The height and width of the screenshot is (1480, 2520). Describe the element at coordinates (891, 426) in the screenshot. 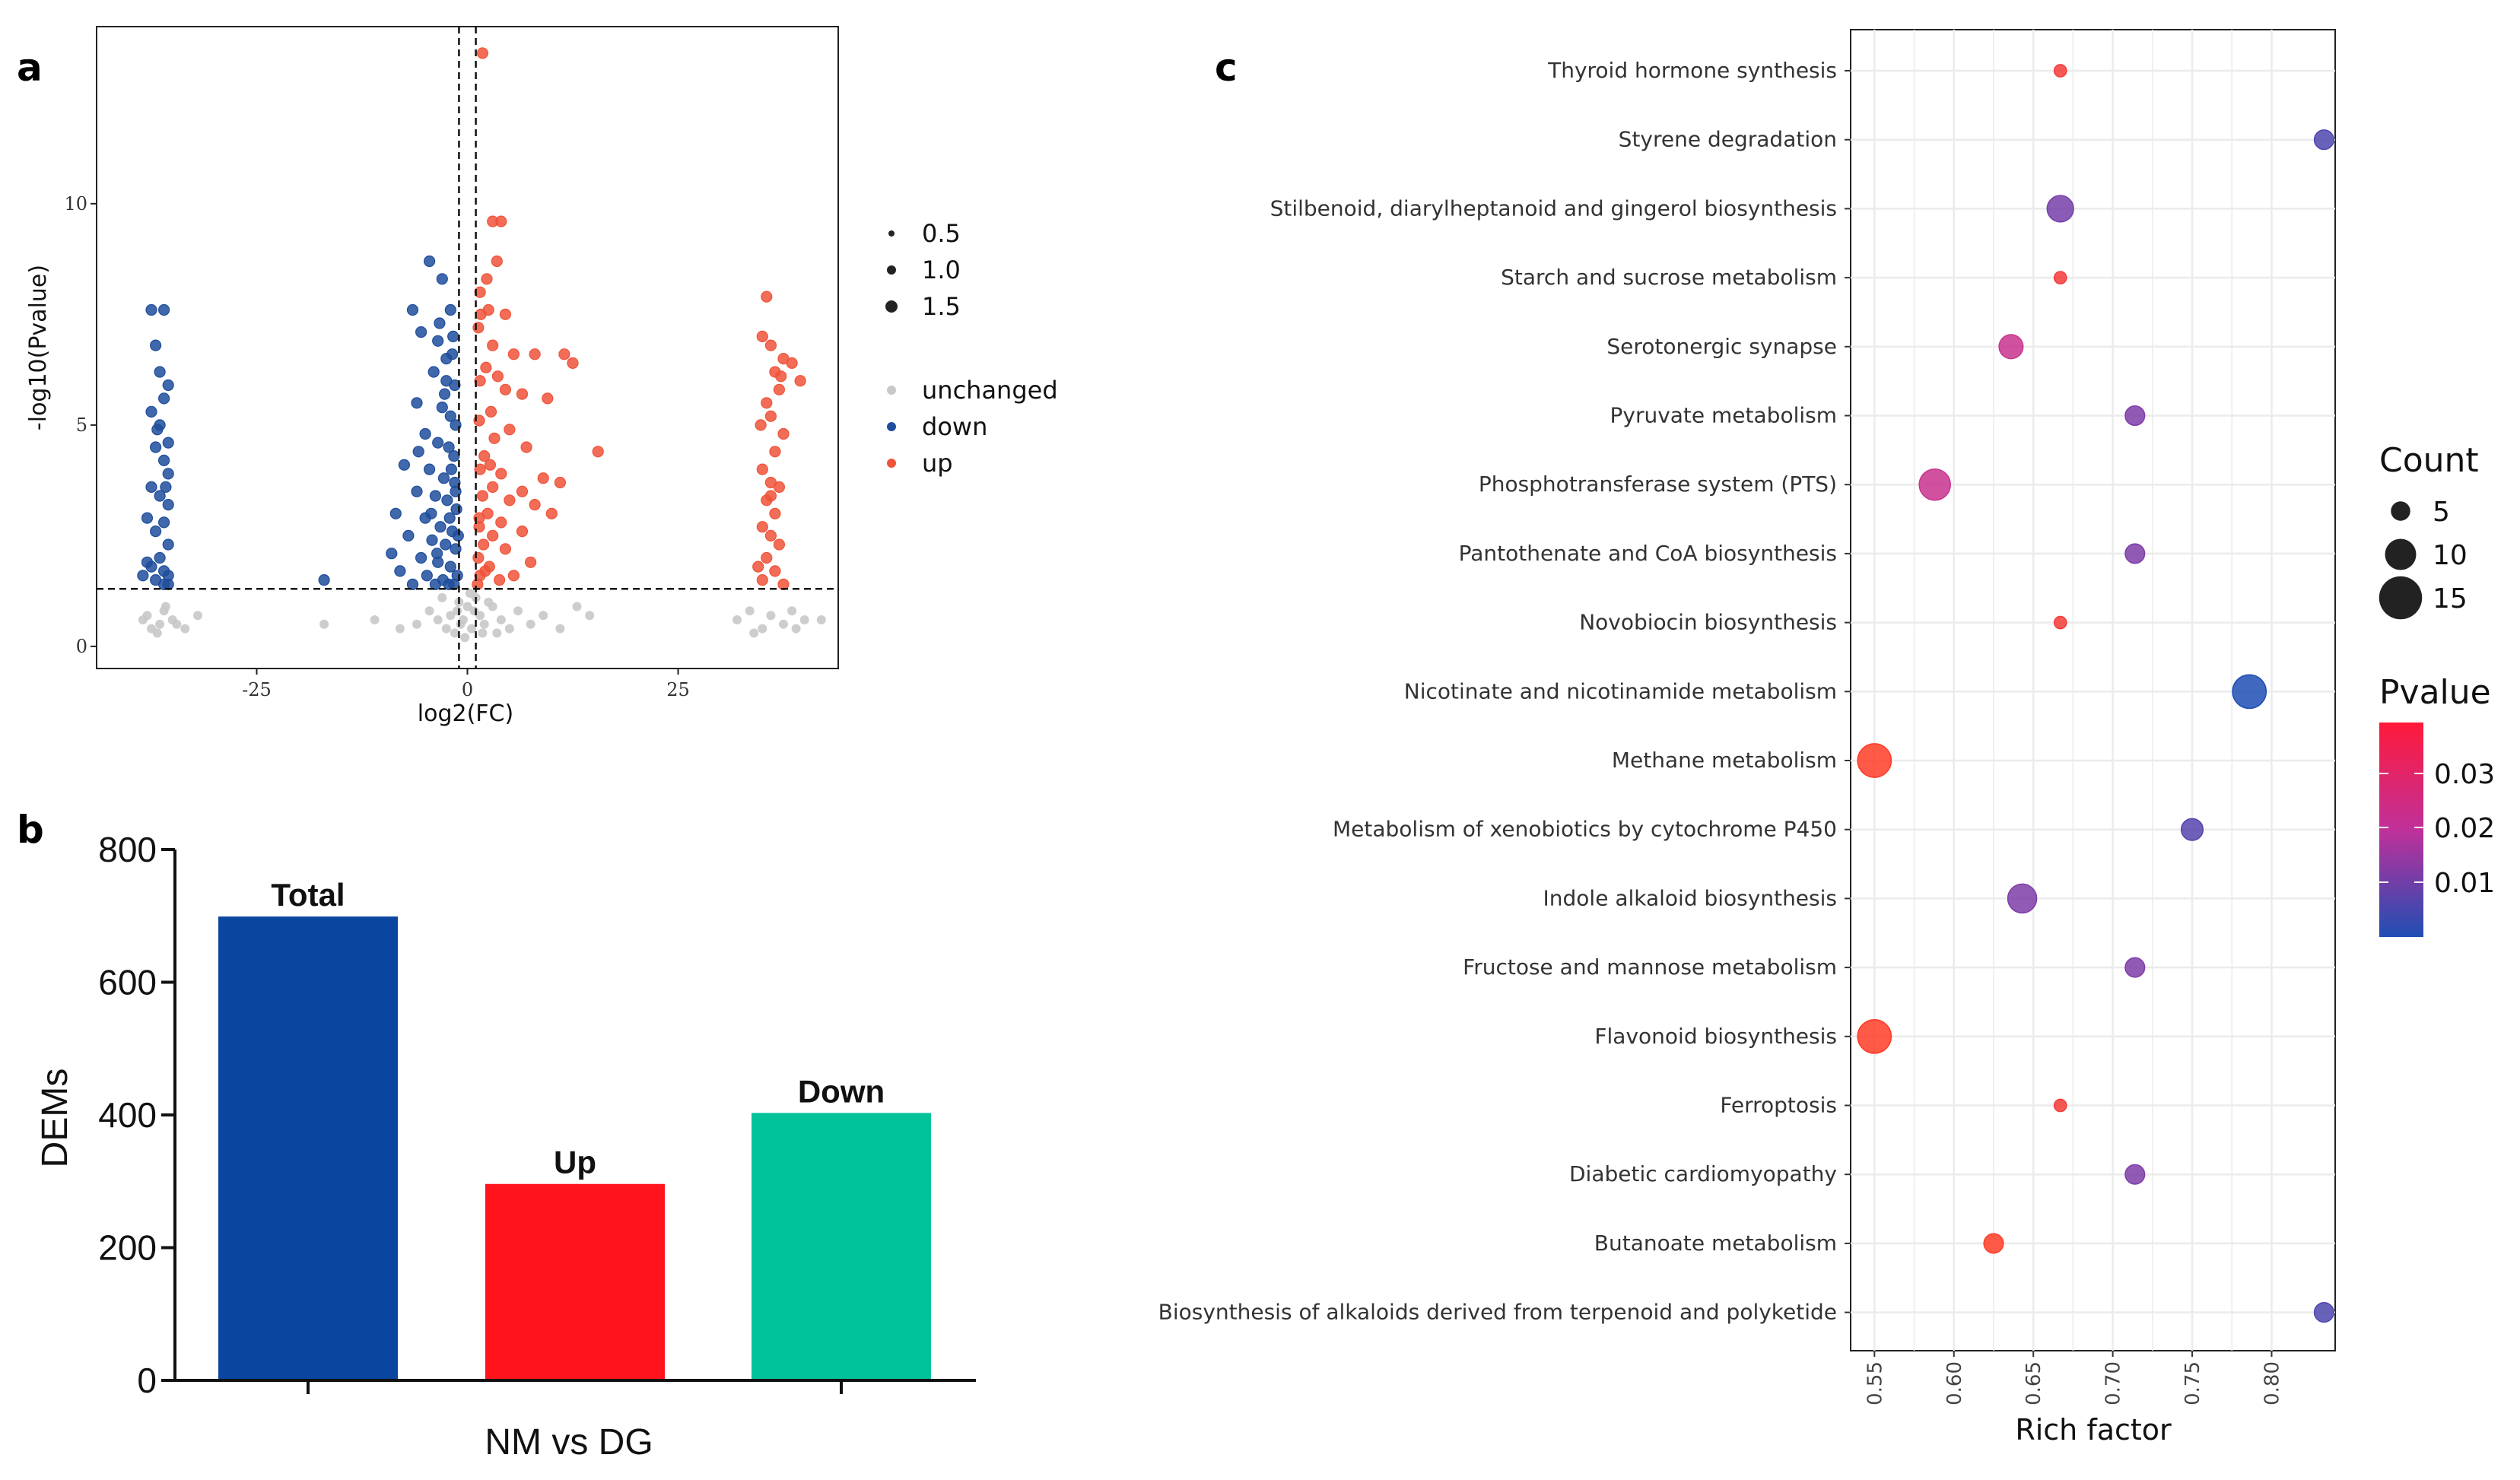

I see `color-legend-key-down` at that location.